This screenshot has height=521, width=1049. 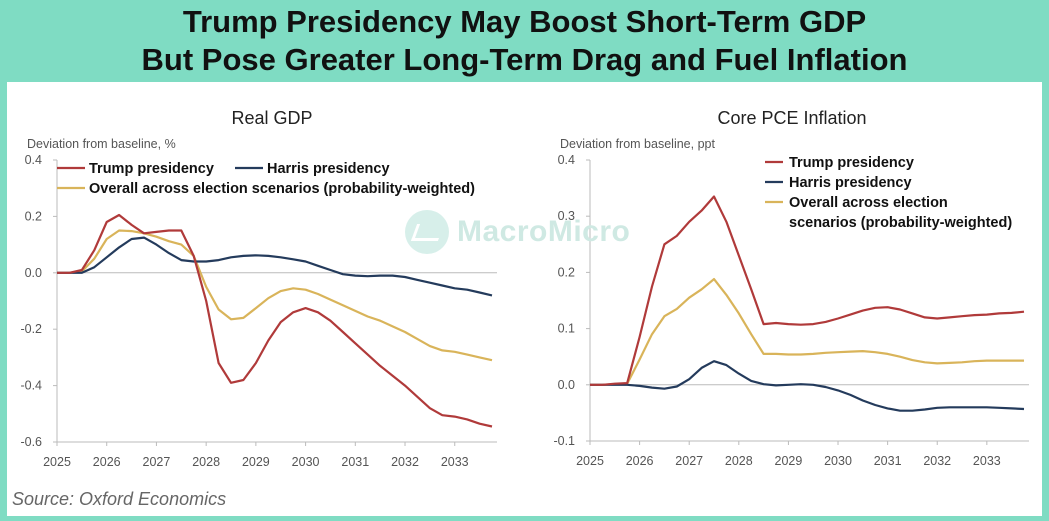 I want to click on macromicro-logo-icon, so click(x=427, y=232).